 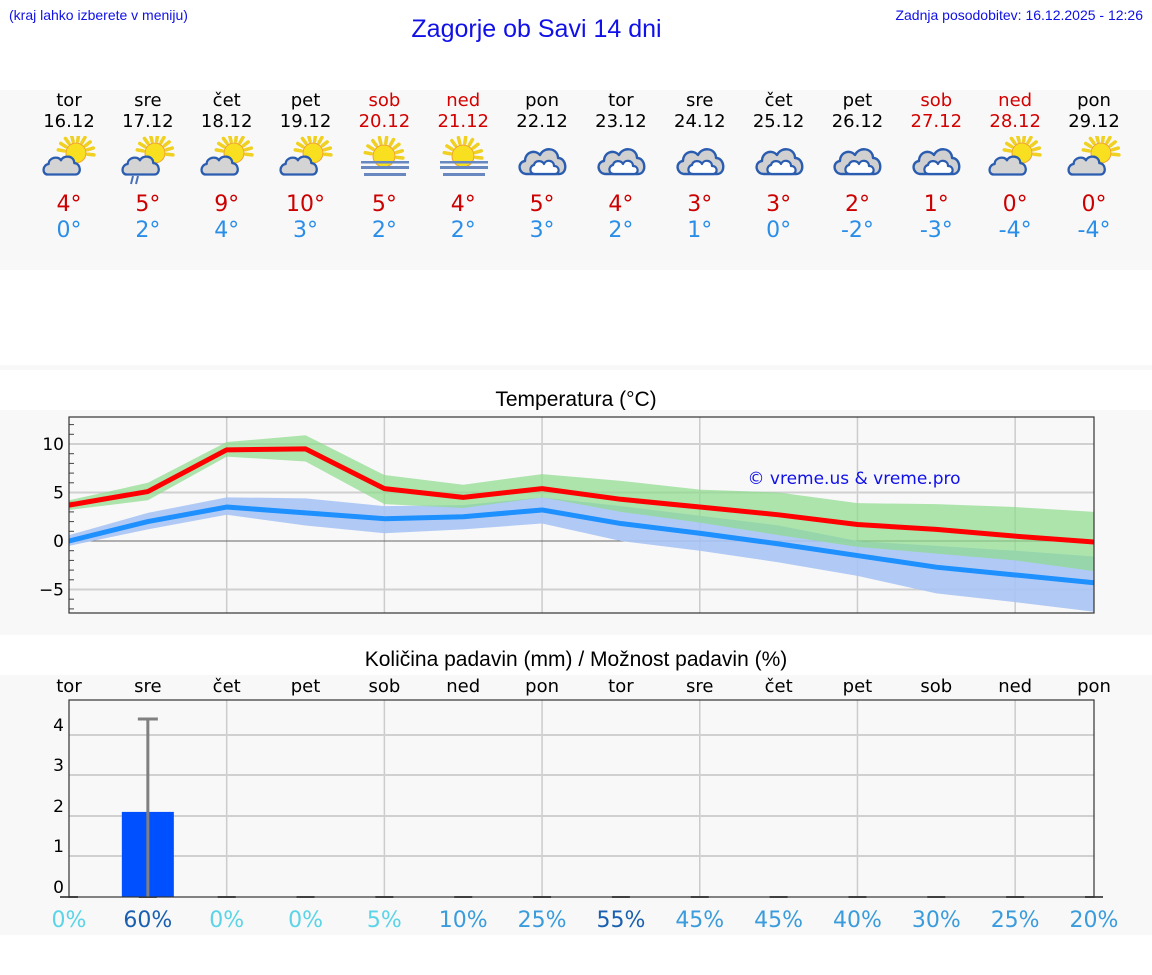 What do you see at coordinates (936, 121) in the screenshot?
I see `day-date: 27.12` at bounding box center [936, 121].